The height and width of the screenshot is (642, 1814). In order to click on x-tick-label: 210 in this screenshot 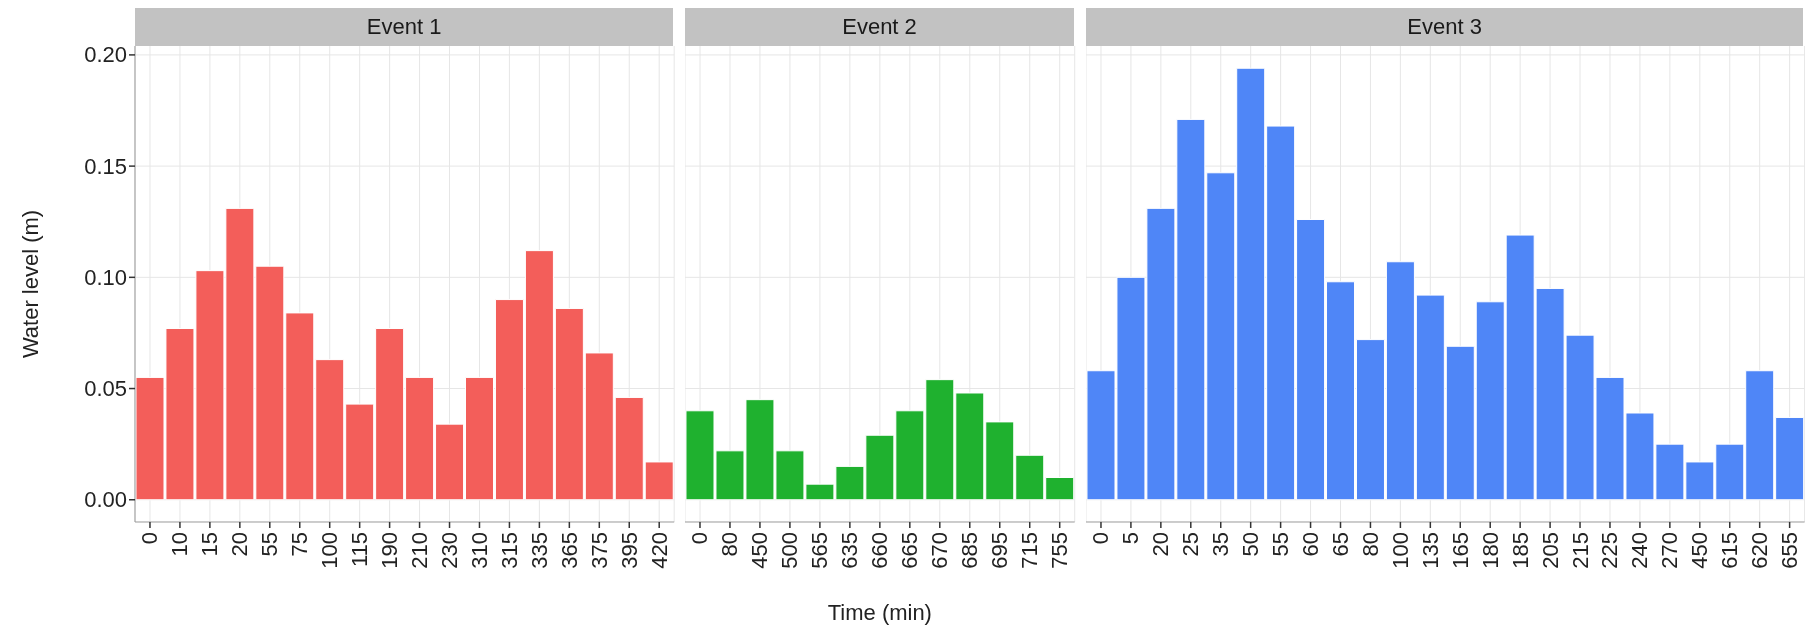, I will do `click(420, 550)`.